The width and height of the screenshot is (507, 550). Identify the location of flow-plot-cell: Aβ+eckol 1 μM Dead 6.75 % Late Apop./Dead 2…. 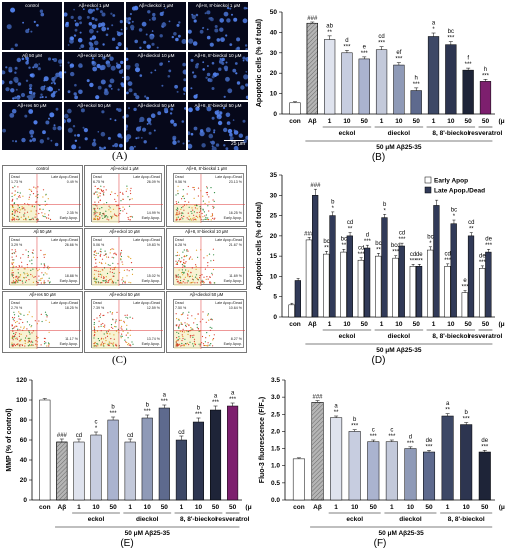
(124, 196).